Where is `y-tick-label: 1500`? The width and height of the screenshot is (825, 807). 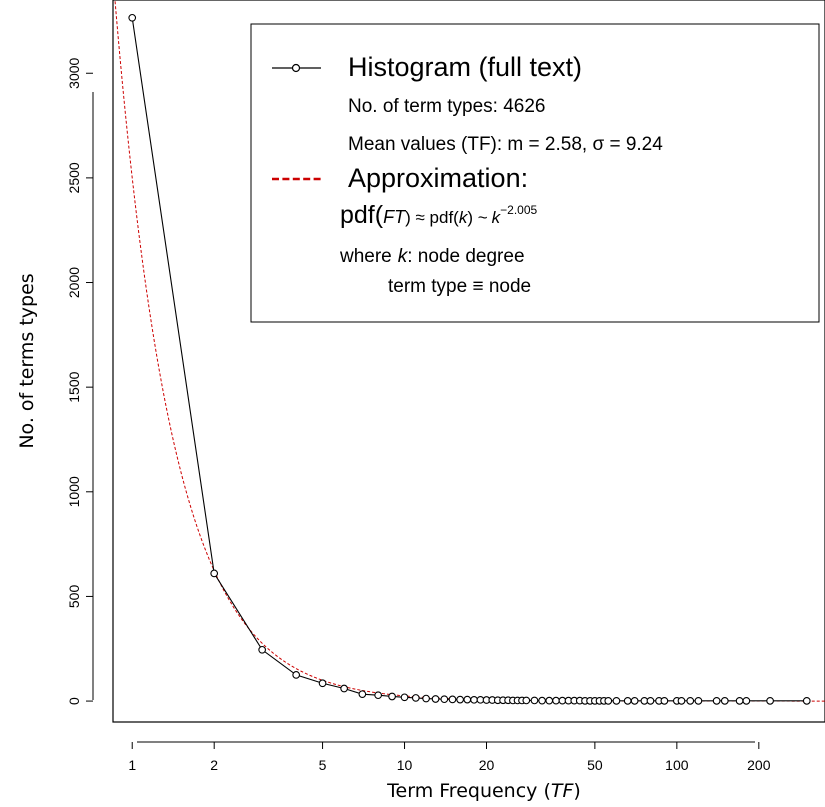 y-tick-label: 1500 is located at coordinates (74, 386).